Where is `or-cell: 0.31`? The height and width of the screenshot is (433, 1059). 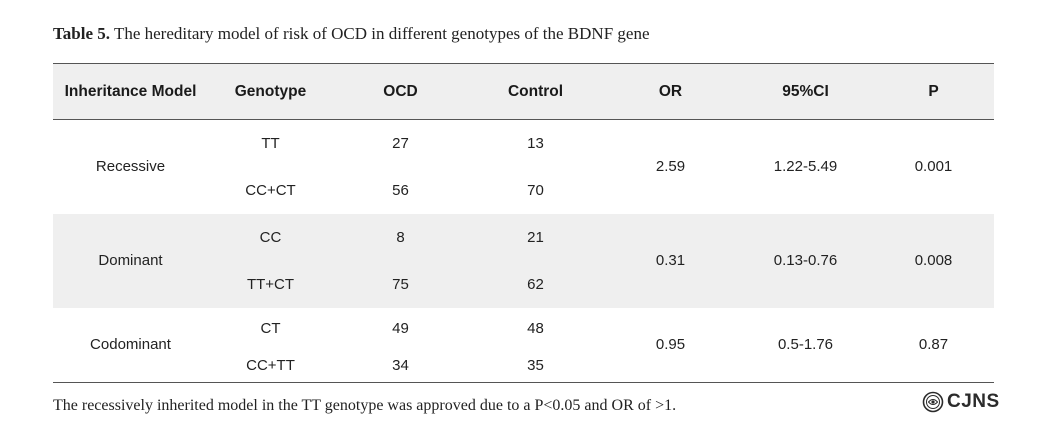 or-cell: 0.31 is located at coordinates (670, 260).